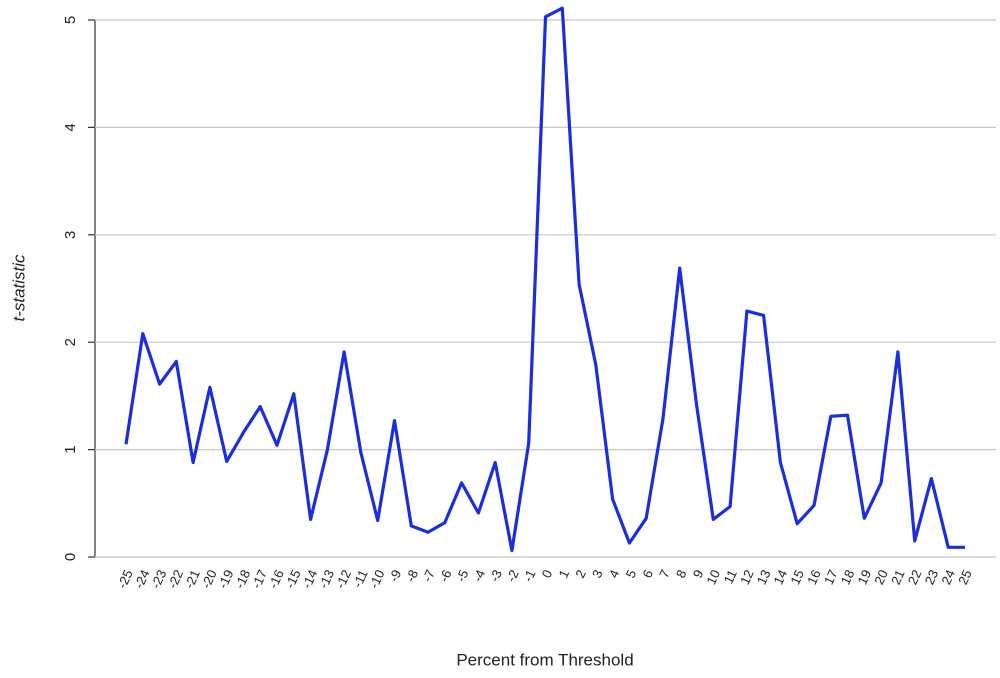 The width and height of the screenshot is (1000, 678). What do you see at coordinates (70, 449) in the screenshot?
I see `y-tick-label: 1` at bounding box center [70, 449].